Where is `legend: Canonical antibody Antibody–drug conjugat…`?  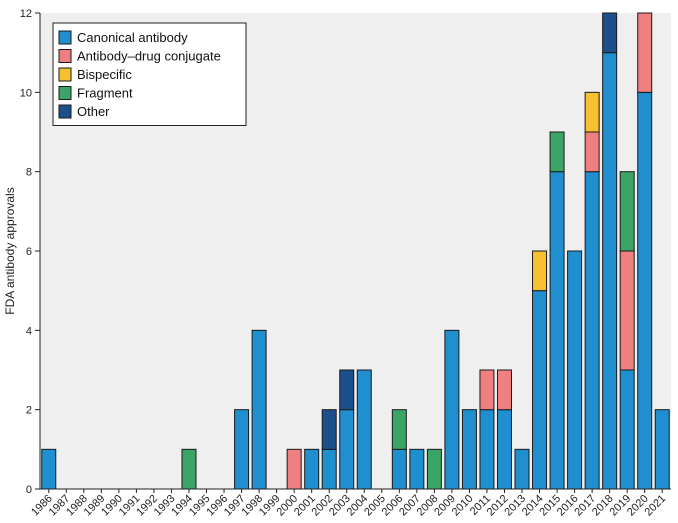 legend: Canonical antibody Antibody–drug conjugat… is located at coordinates (149, 74).